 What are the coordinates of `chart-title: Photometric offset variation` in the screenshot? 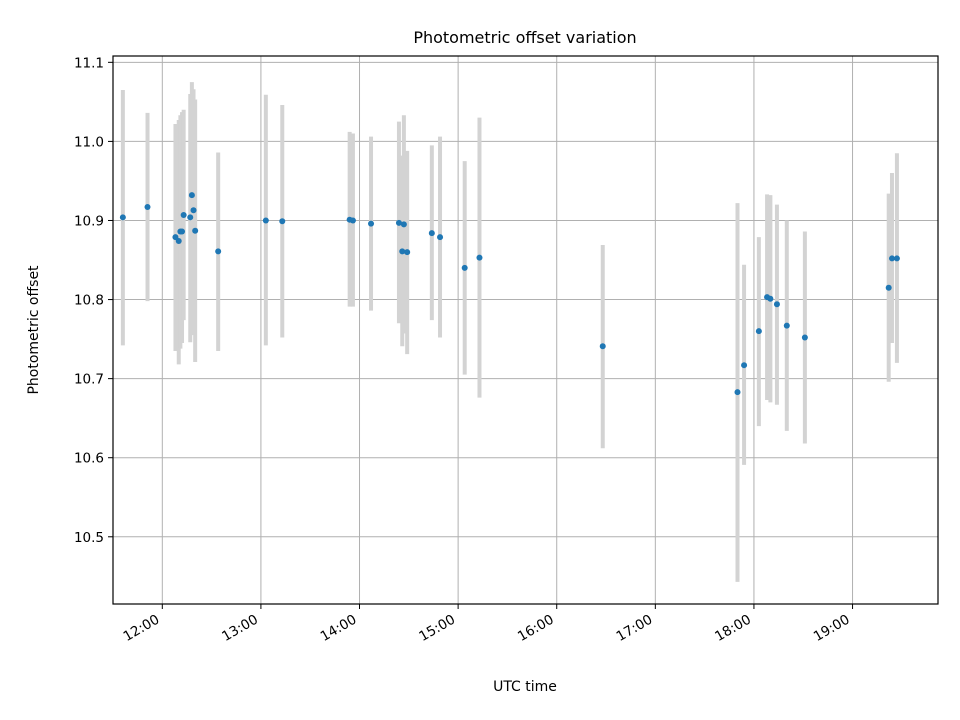 It's located at (524, 37).